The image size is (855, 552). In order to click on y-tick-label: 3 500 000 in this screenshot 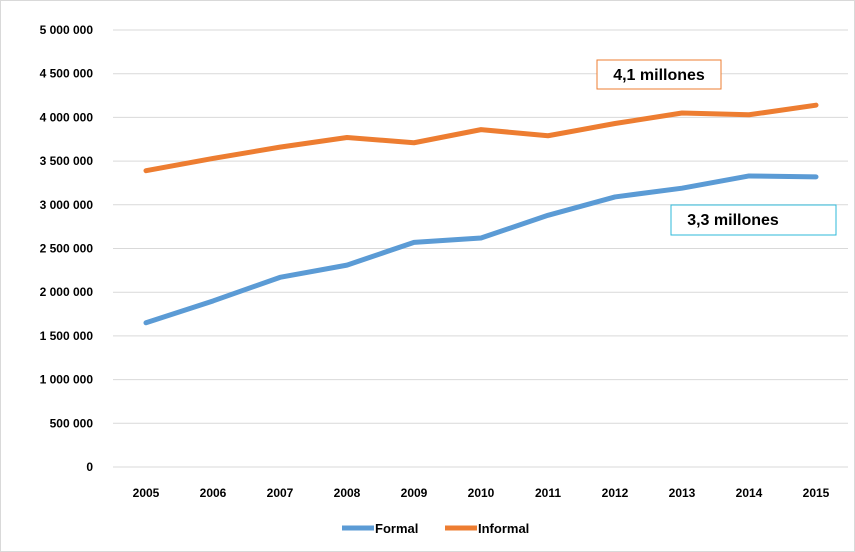, I will do `click(67, 161)`.